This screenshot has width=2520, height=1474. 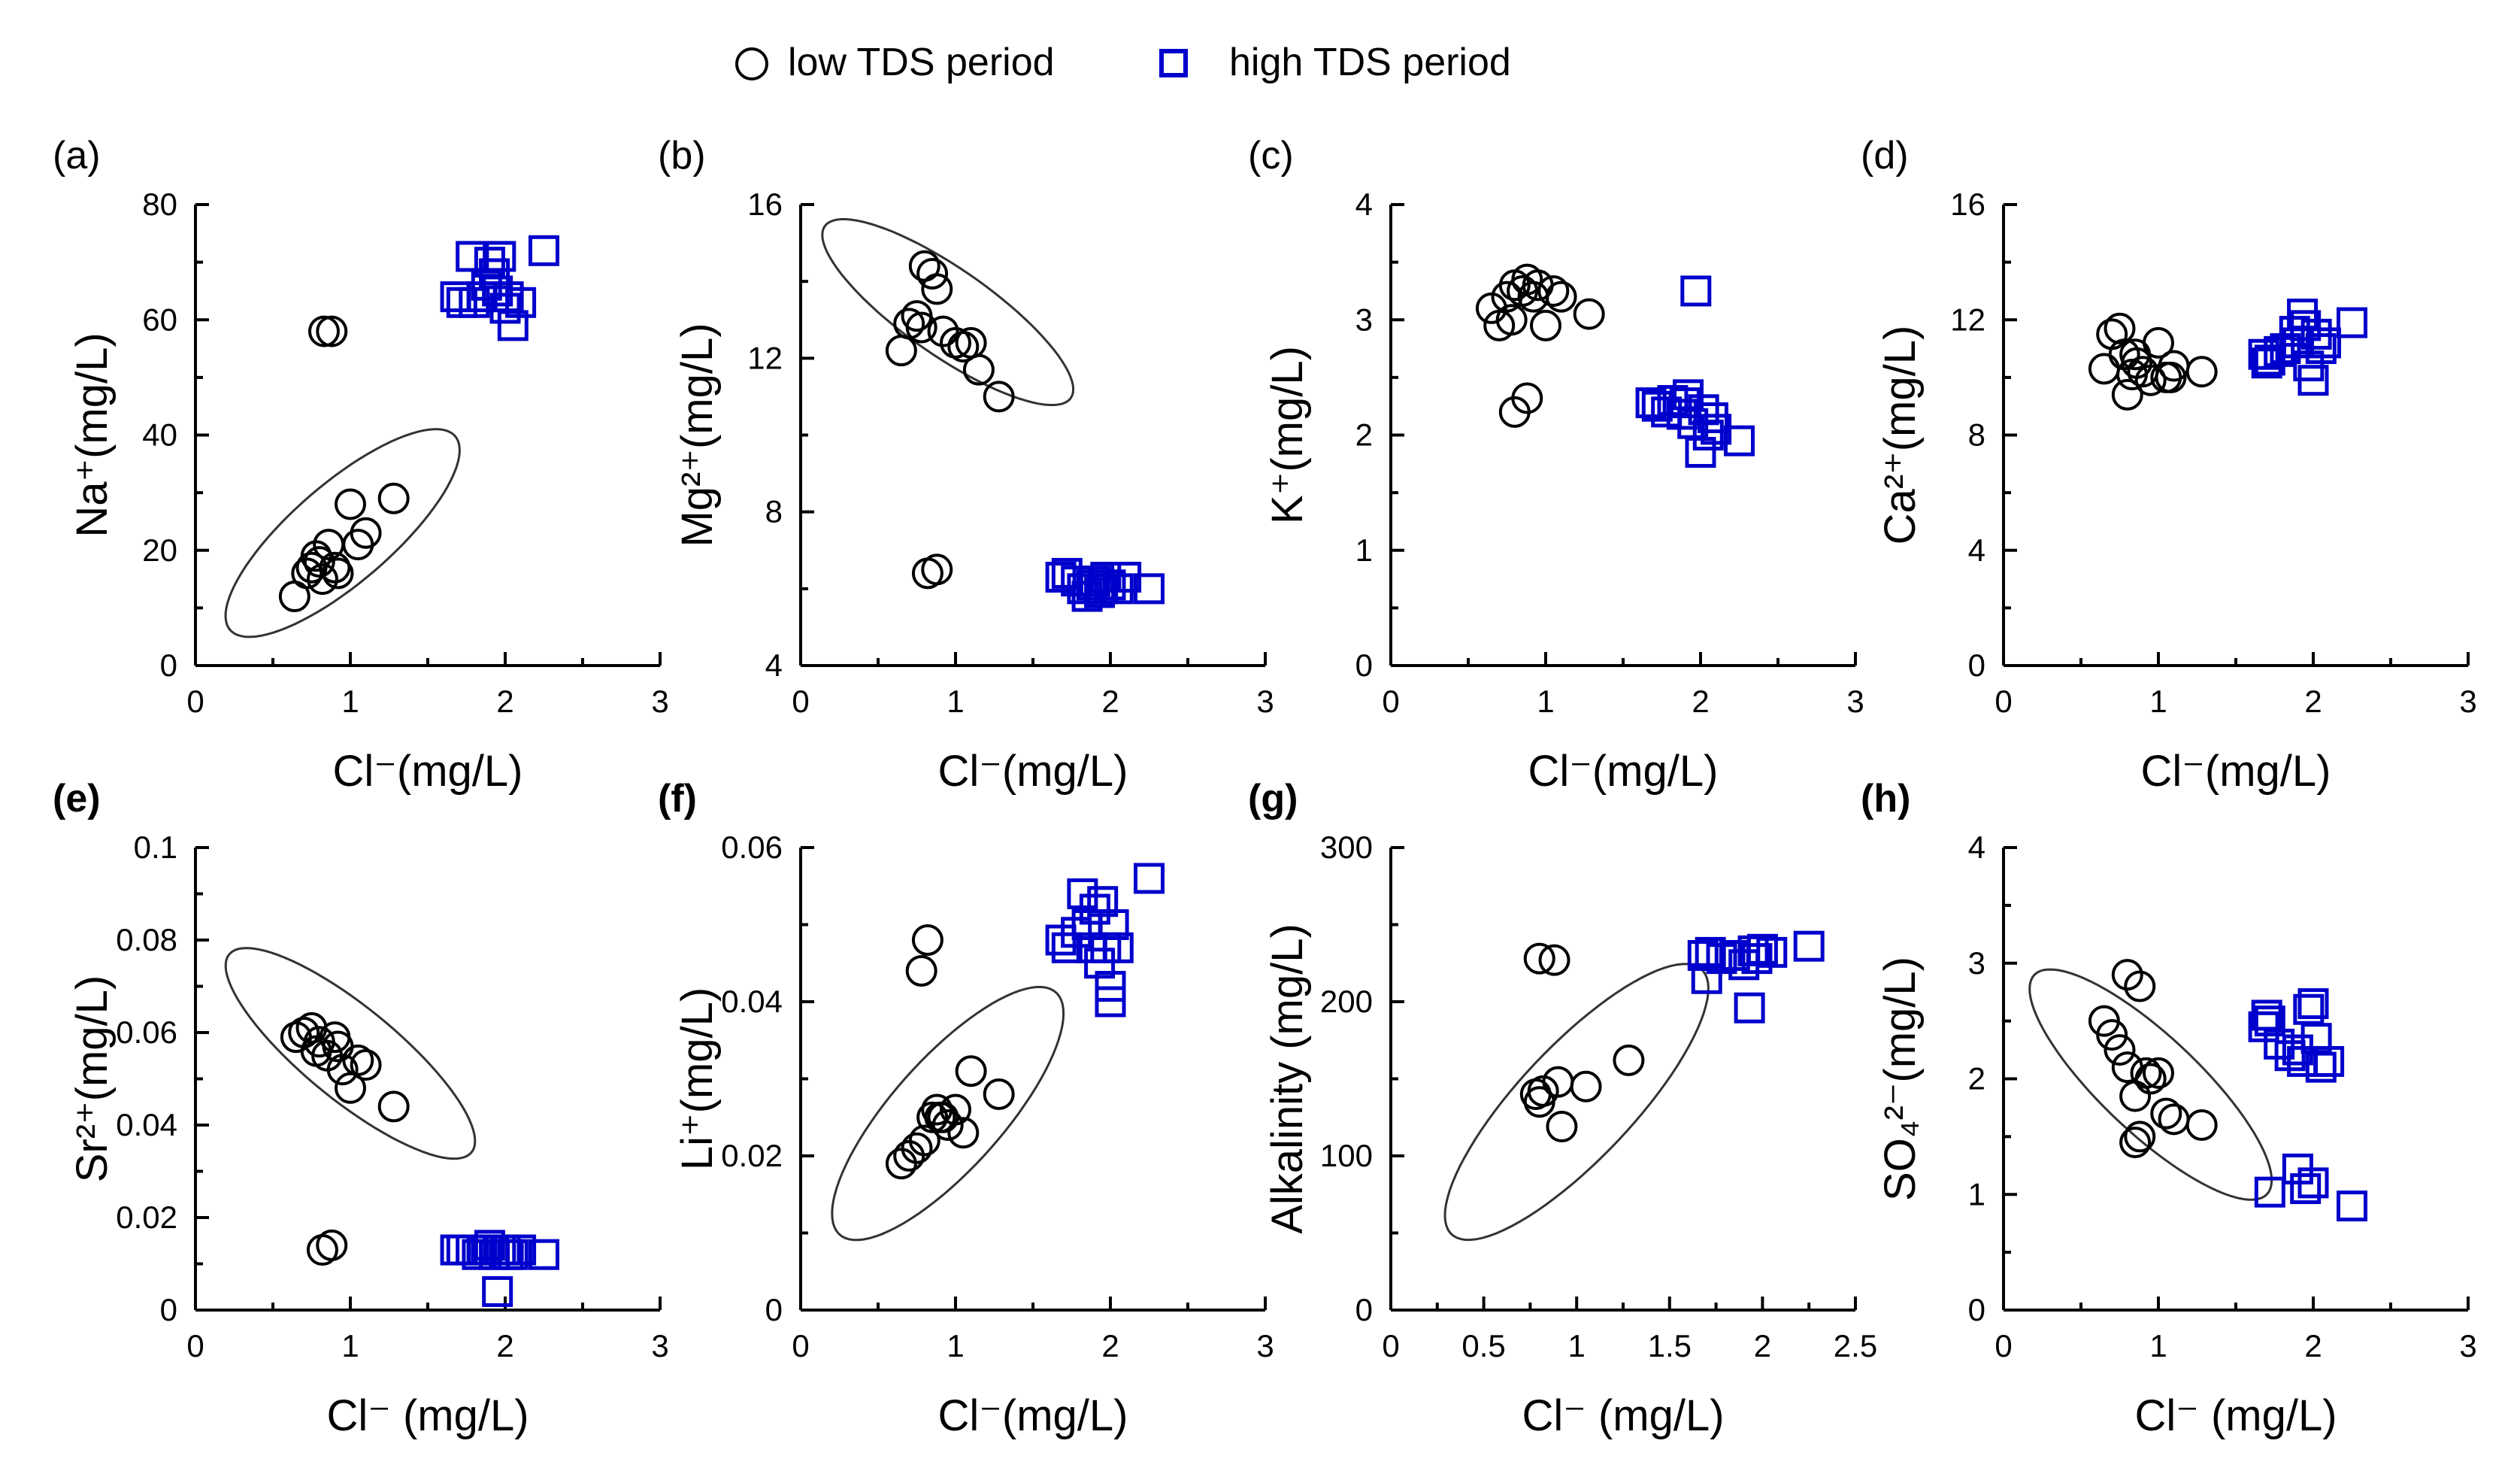 I want to click on panel-label: (g), so click(x=1273, y=798).